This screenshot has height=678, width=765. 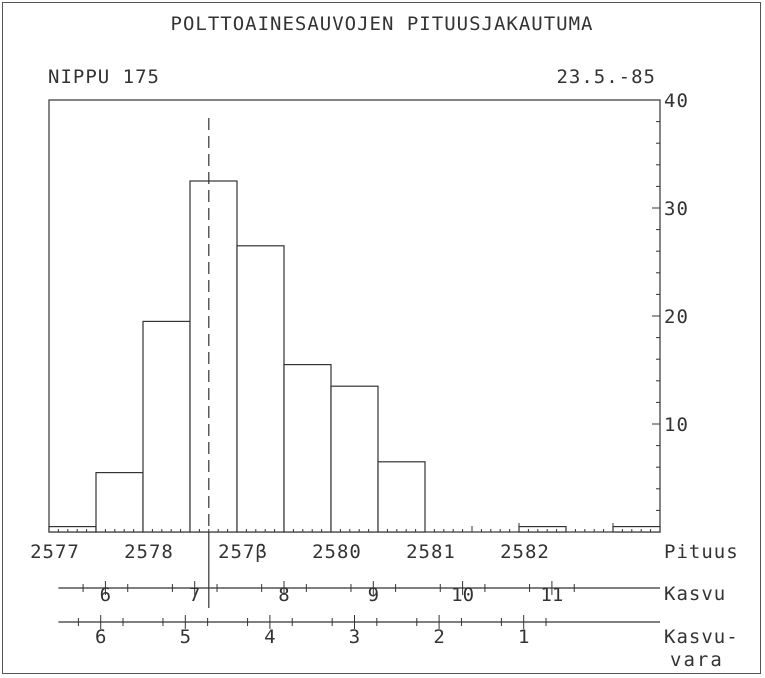 I want to click on kasvu-axis-label: Kasvu, so click(x=695, y=594).